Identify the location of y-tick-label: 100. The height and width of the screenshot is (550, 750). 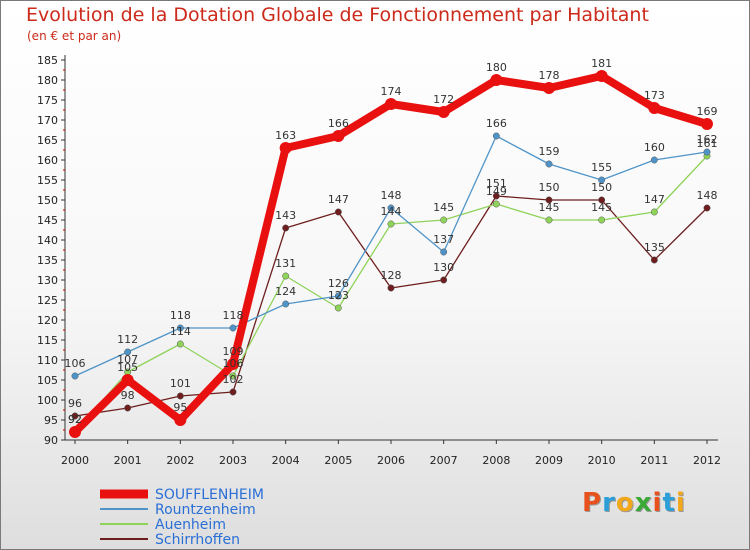
(47, 400).